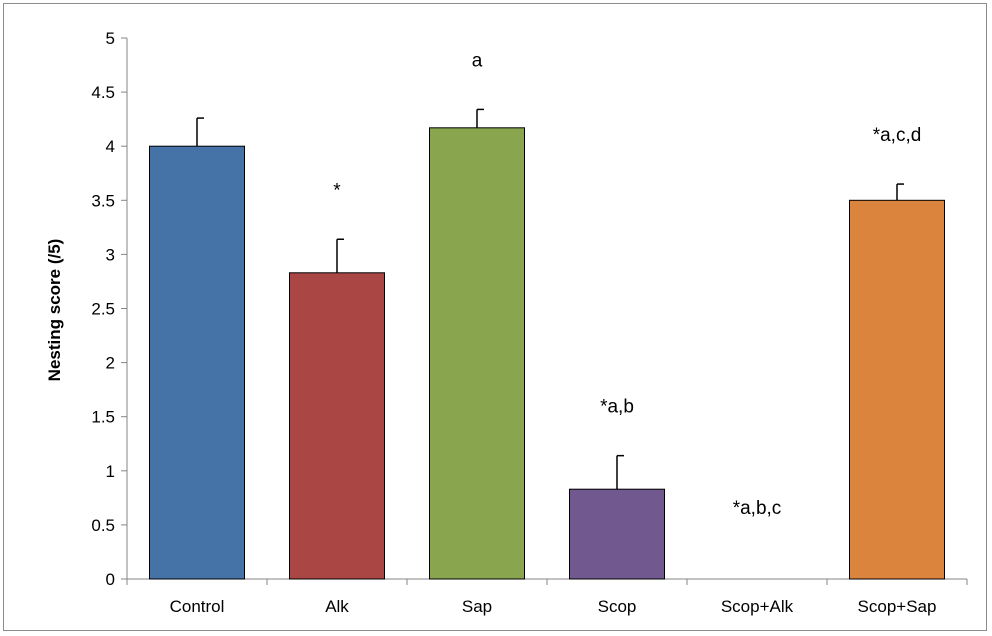 This screenshot has width=992, height=636. What do you see at coordinates (897, 389) in the screenshot?
I see `bar-scop-sap` at bounding box center [897, 389].